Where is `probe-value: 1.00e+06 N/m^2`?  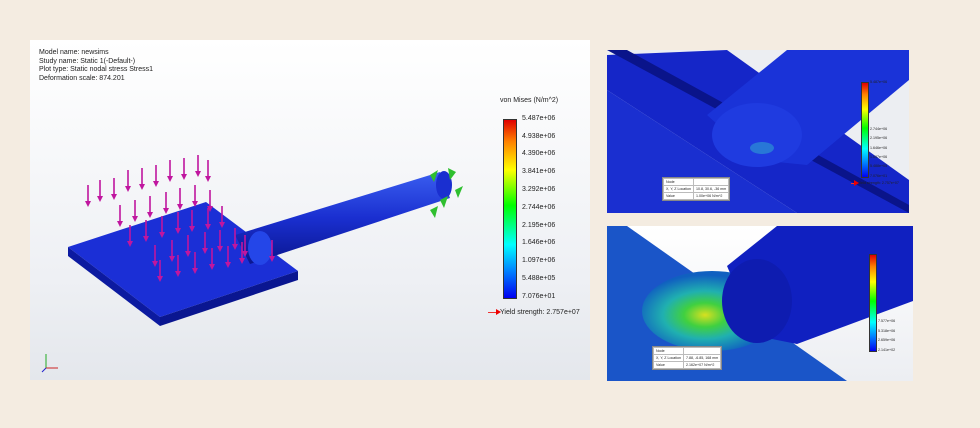 probe-value: 1.00e+06 N/m^2 is located at coordinates (711, 196).